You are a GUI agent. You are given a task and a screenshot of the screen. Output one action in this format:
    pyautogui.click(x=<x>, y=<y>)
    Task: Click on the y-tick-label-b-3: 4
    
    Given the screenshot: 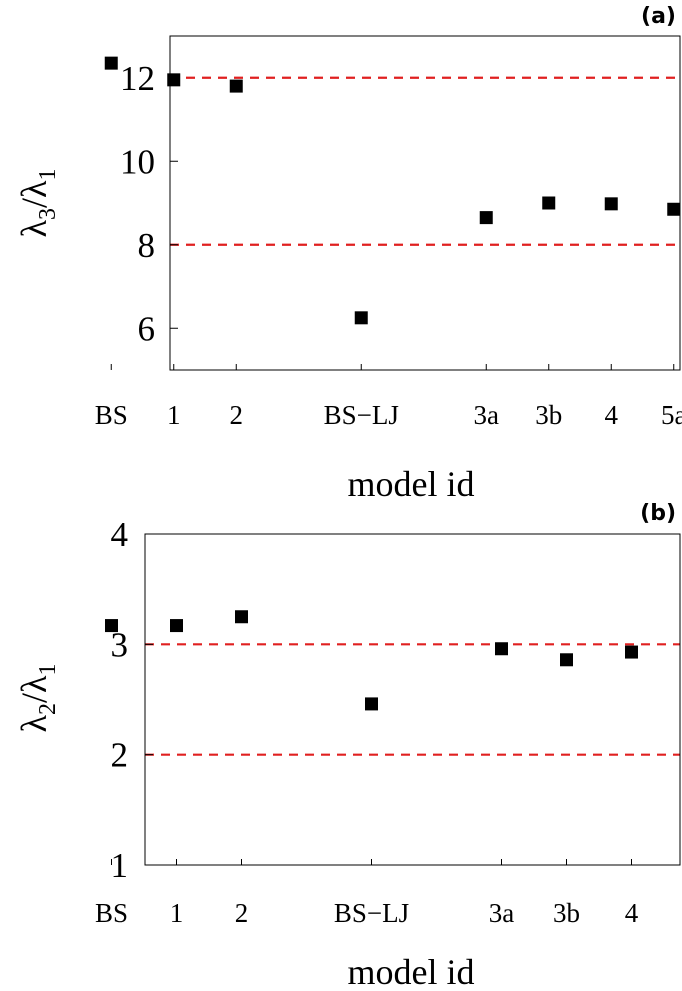 What is the action you would take?
    pyautogui.click(x=120, y=534)
    